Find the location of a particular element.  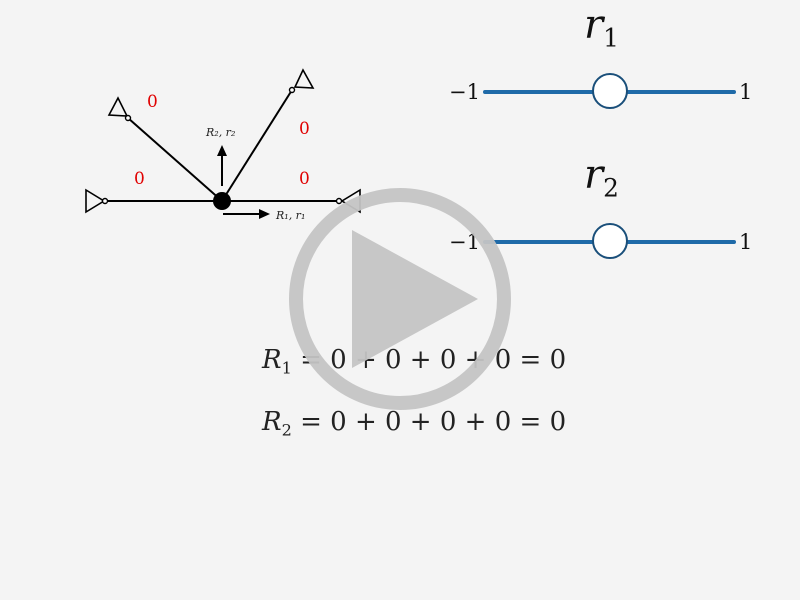

slider-r2-max: 1 is located at coordinates (746, 242).